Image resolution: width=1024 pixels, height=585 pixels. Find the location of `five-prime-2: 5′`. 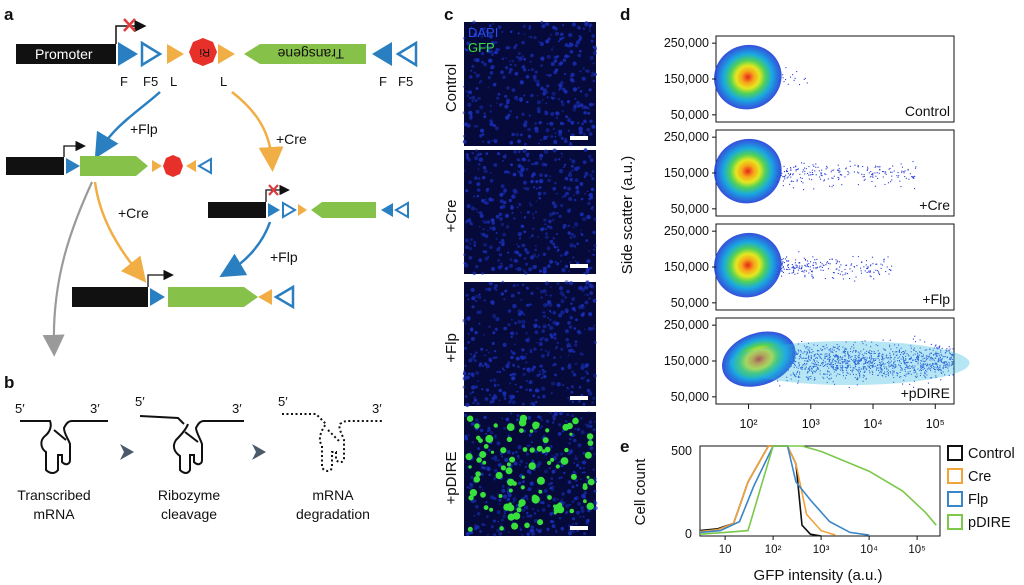

five-prime-2: 5′ is located at coordinates (140, 401).